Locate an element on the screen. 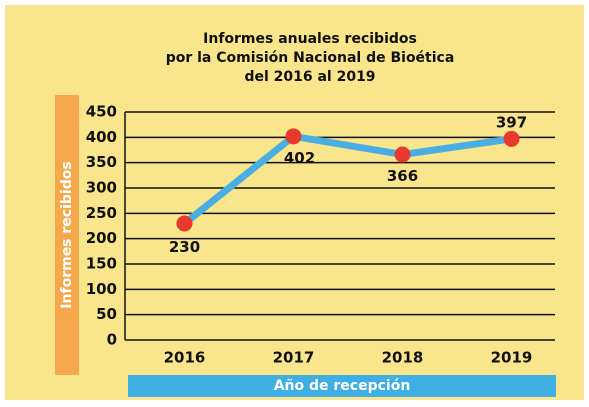 Image resolution: width=589 pixels, height=407 pixels. x-tick-label: 2016 is located at coordinates (185, 358).